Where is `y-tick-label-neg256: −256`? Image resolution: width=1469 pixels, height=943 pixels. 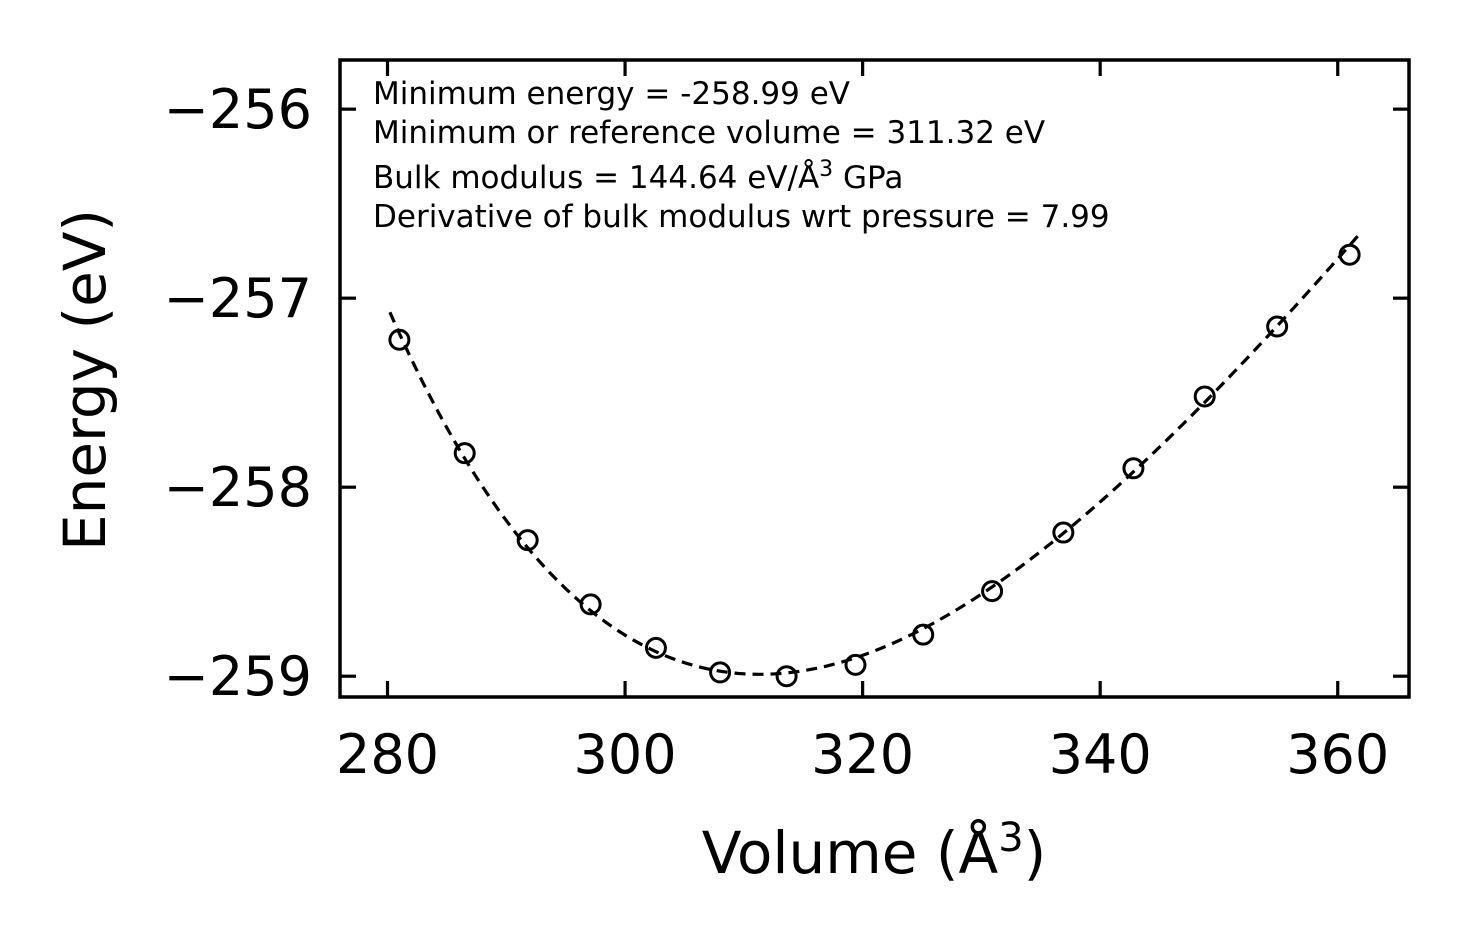
y-tick-label-neg256: −256 is located at coordinates (238, 109).